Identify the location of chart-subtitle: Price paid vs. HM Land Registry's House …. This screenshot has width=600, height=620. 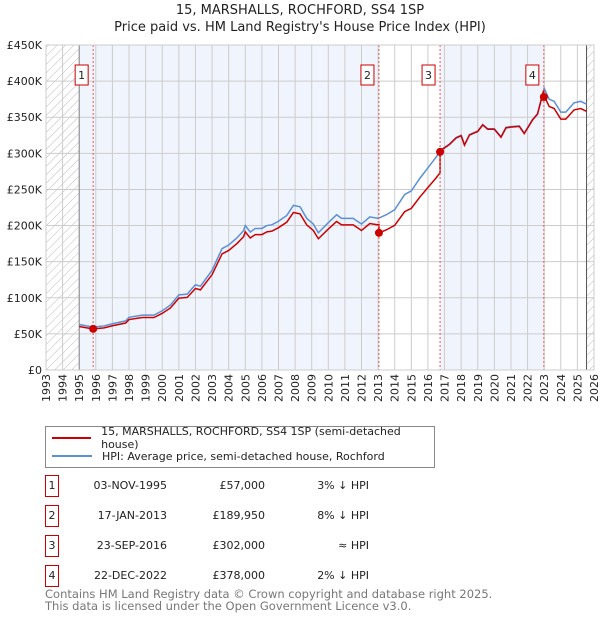
(300, 27).